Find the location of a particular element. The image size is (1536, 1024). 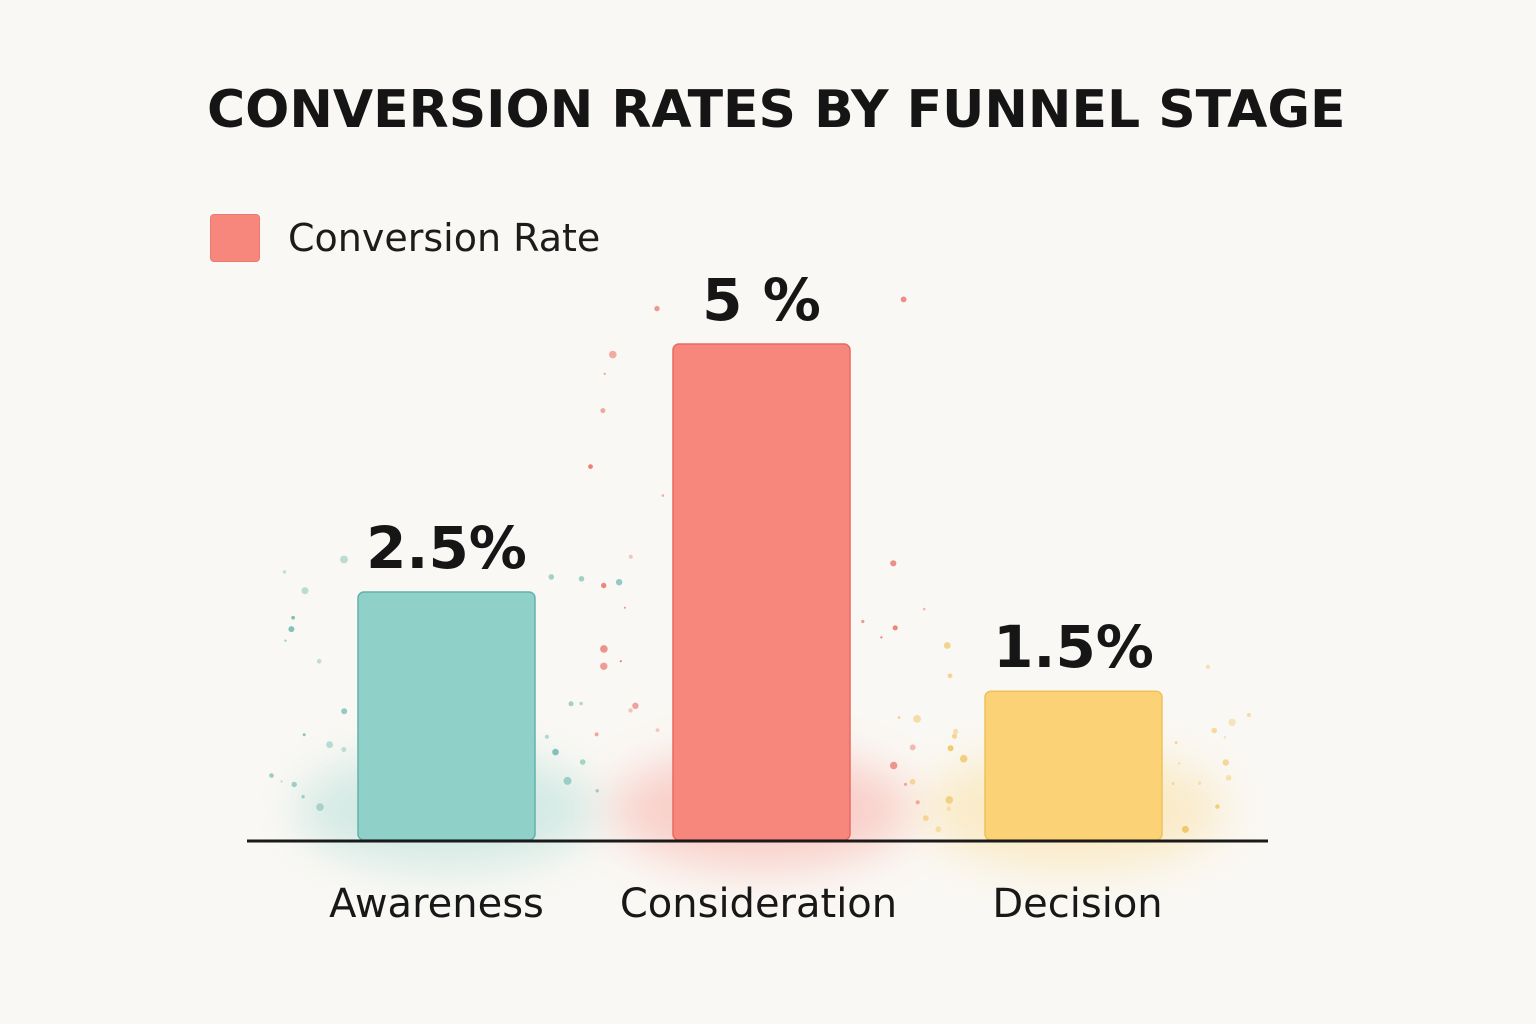

bar-decision is located at coordinates (1073, 765).